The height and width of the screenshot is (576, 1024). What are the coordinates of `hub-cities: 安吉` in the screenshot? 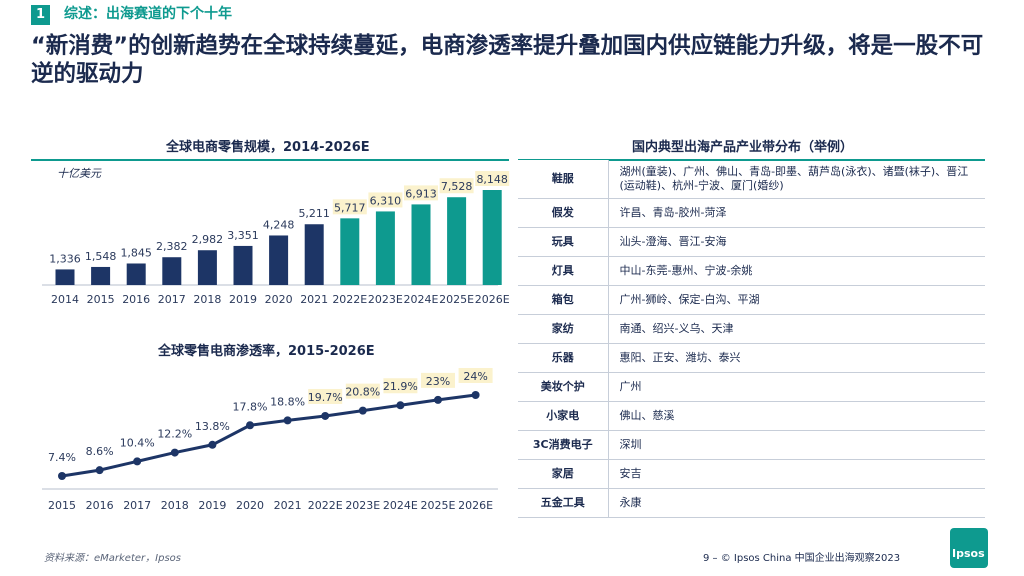 It's located at (796, 474).